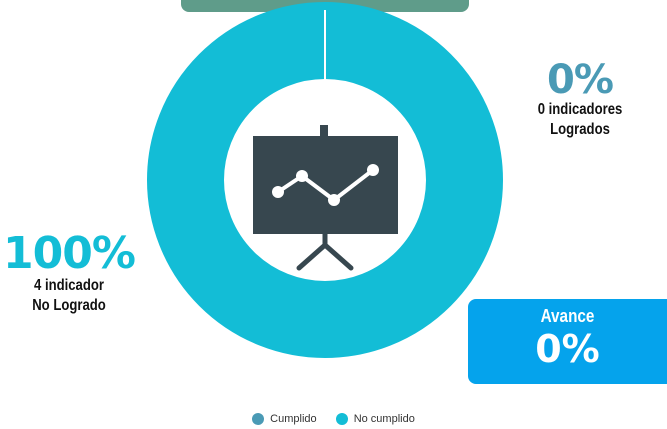 This screenshot has height=429, width=667. What do you see at coordinates (69, 305) in the screenshot?
I see `not-achieved-status-label: No Logrado` at bounding box center [69, 305].